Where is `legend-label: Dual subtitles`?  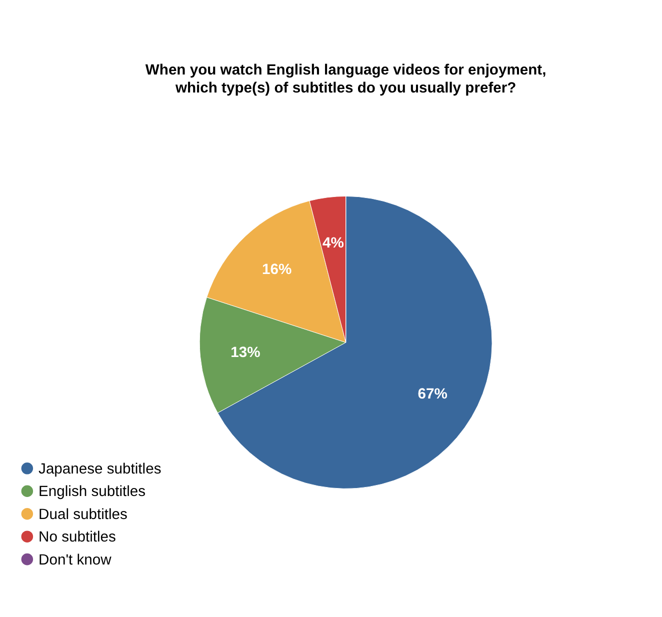 legend-label: Dual subtitles is located at coordinates (83, 514).